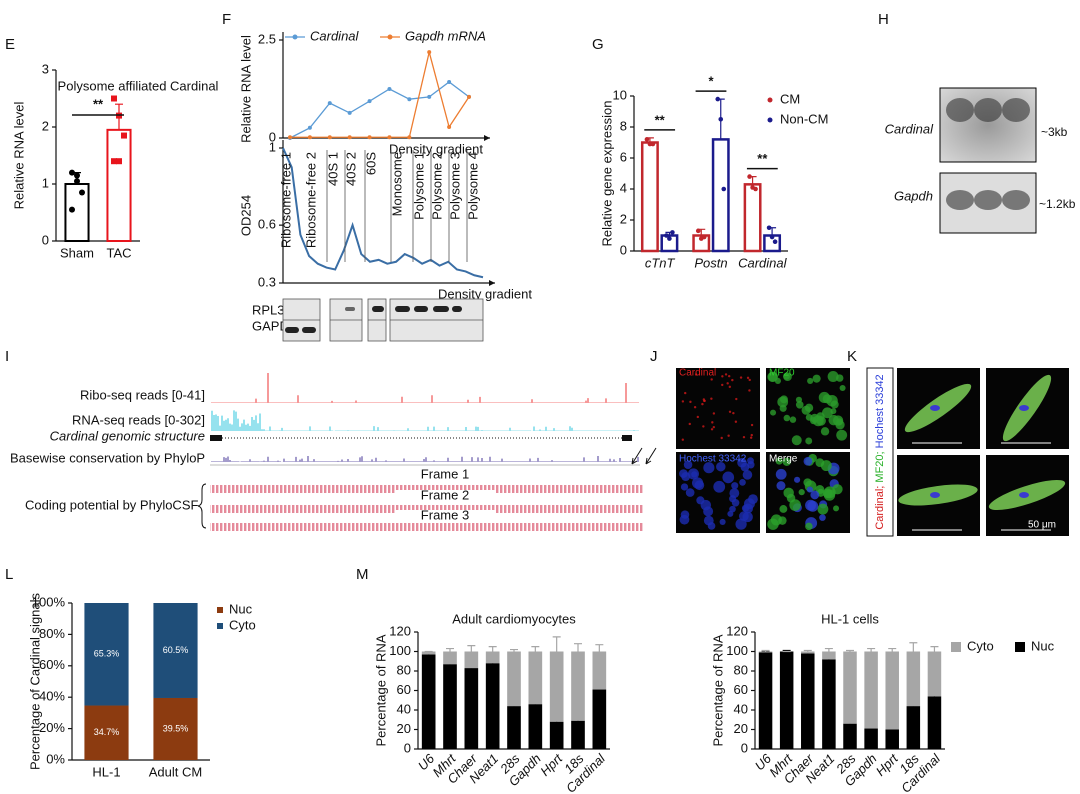  Describe the element at coordinates (433, 419) in the screenshot. I see `genome-tracks` at that location.